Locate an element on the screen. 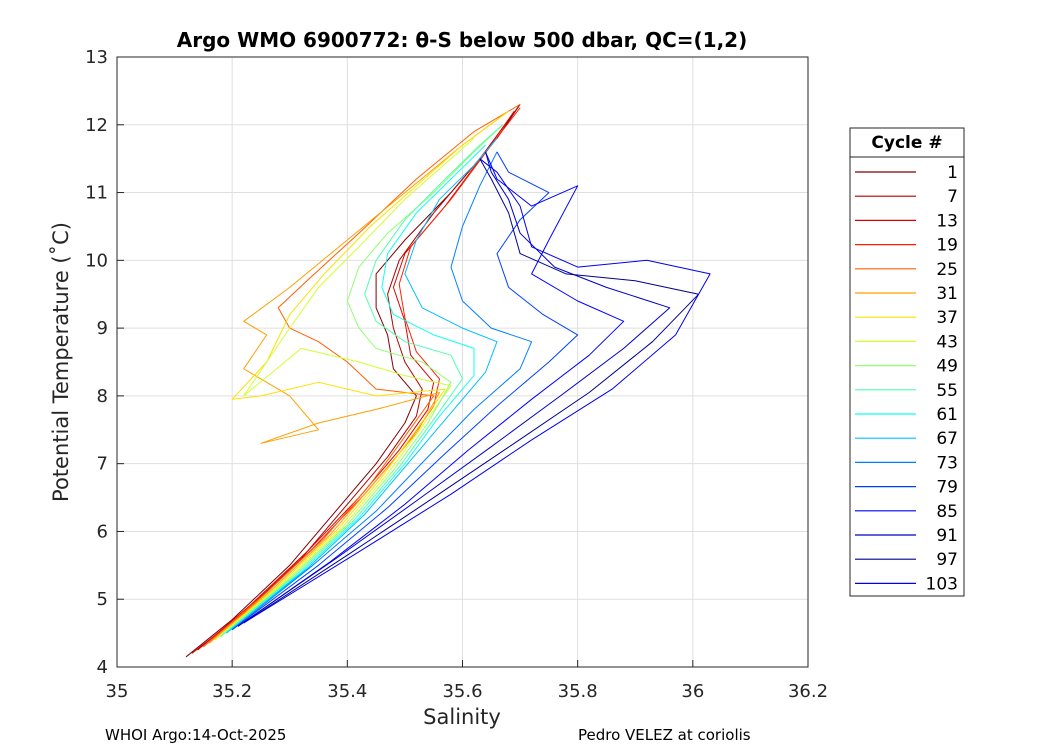 The height and width of the screenshot is (750, 1050). legend-label: 91 is located at coordinates (947, 536).